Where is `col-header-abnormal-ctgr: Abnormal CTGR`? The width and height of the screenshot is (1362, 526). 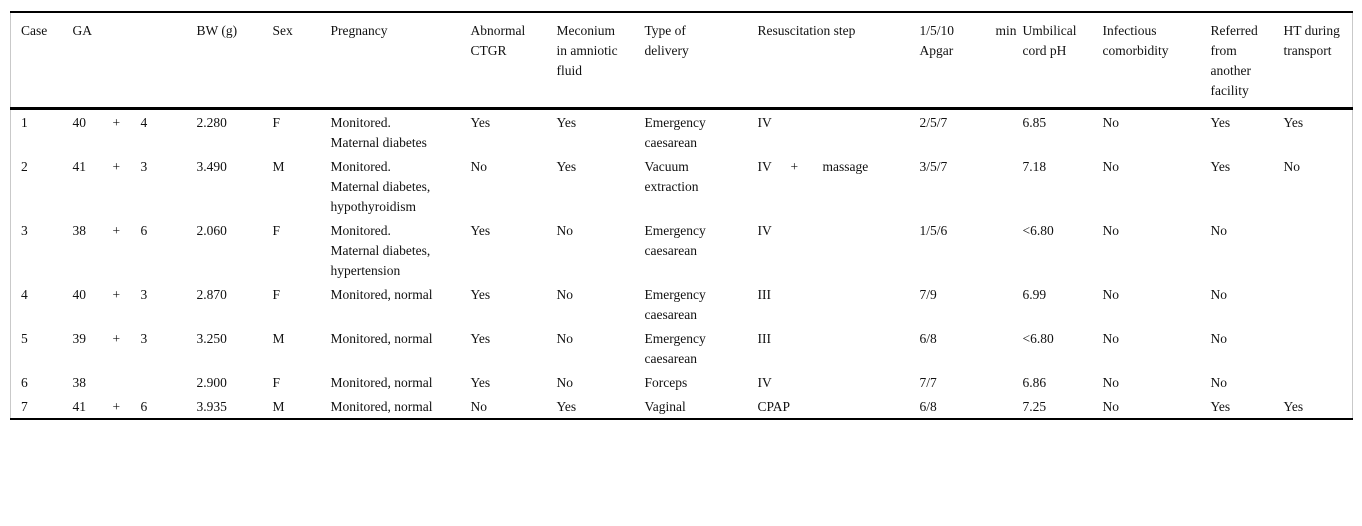 col-header-abnormal-ctgr: Abnormal CTGR is located at coordinates (513, 61).